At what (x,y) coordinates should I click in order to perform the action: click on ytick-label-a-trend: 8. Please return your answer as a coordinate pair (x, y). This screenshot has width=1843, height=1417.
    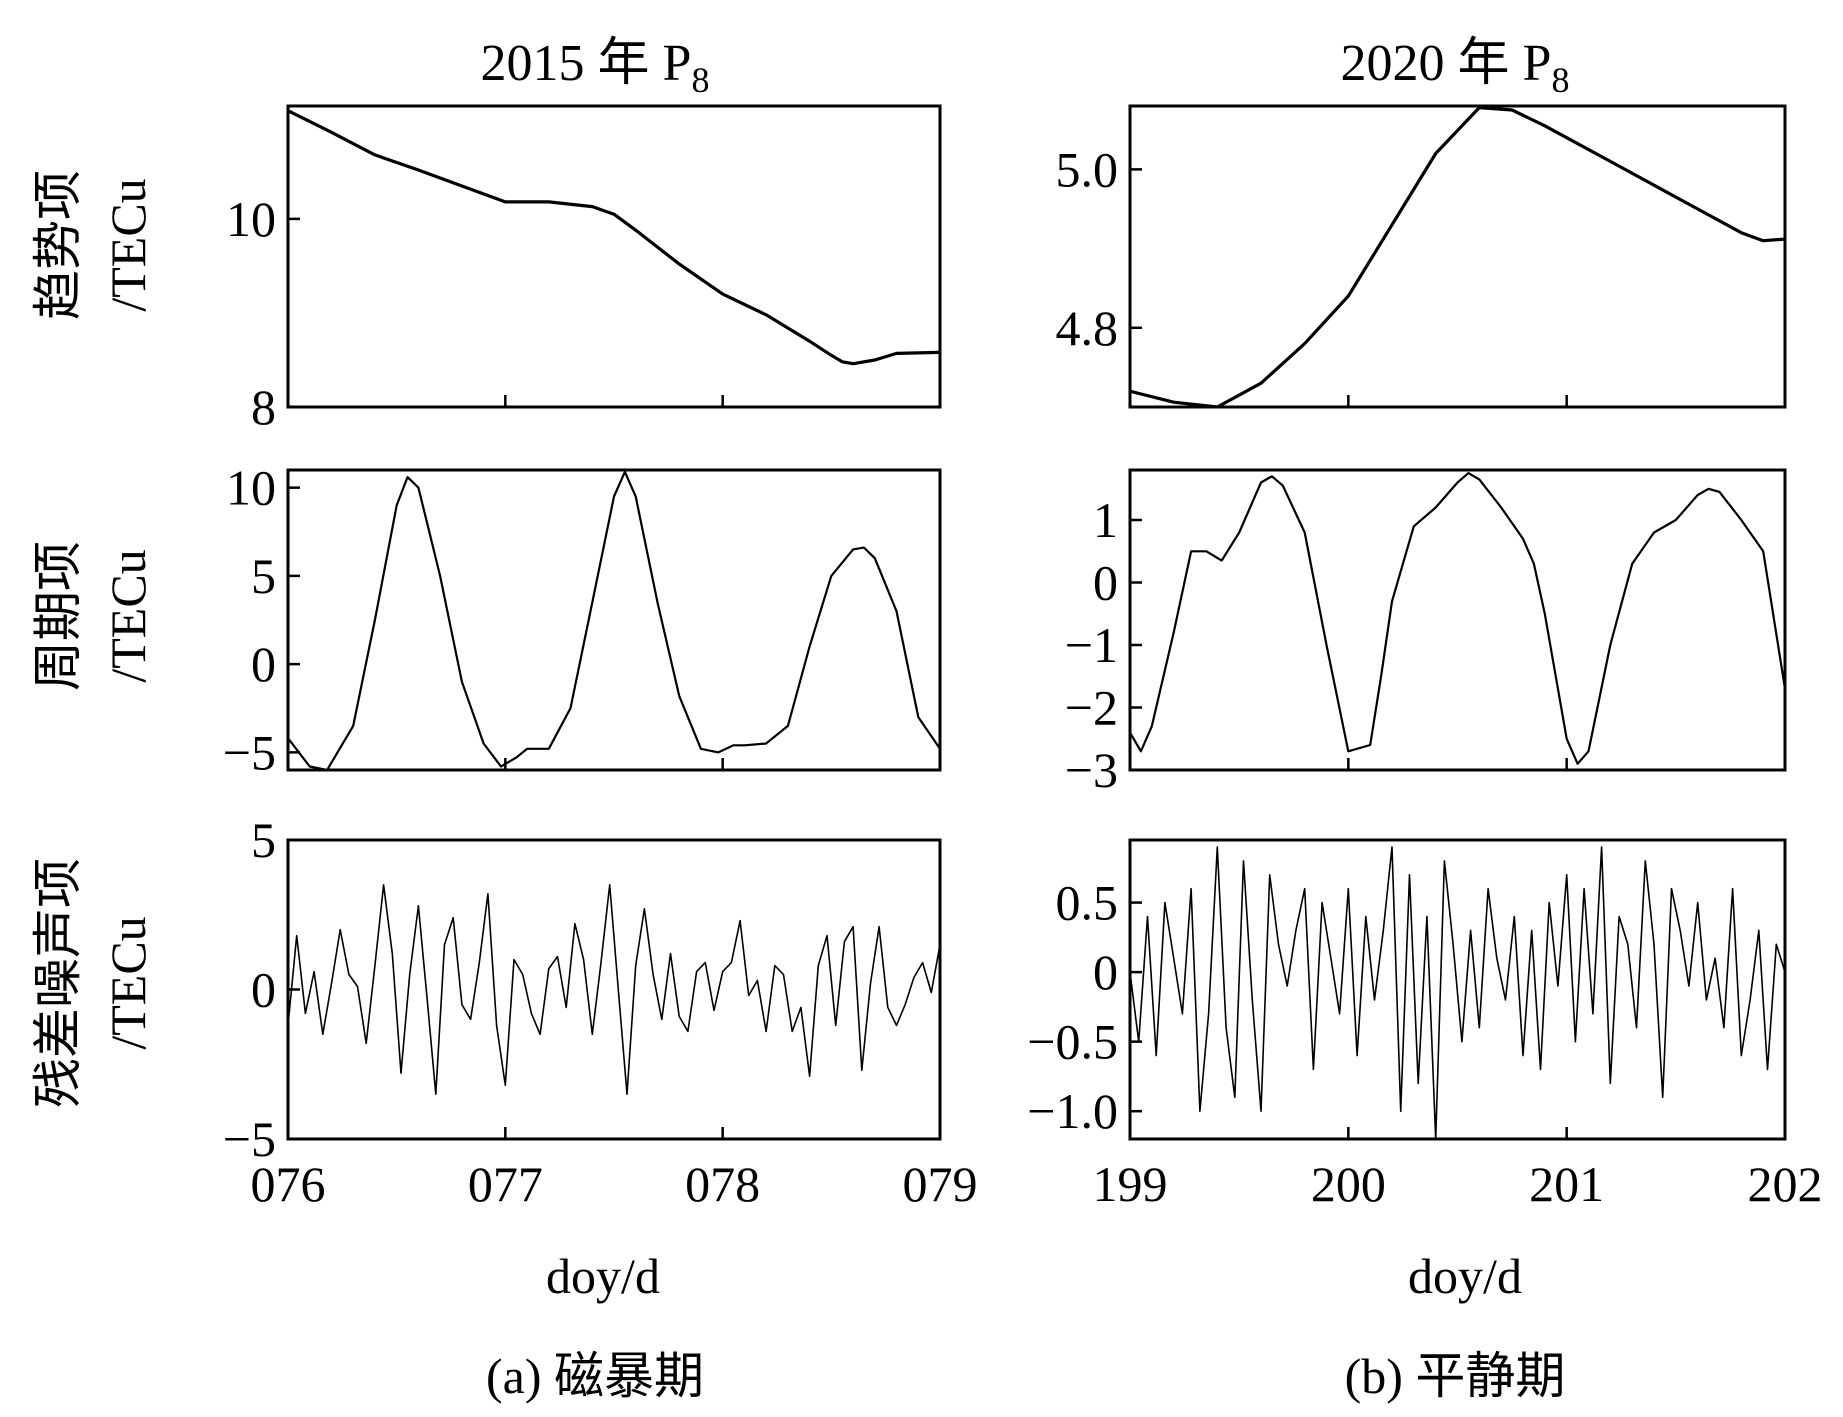
    Looking at the image, I should click on (263, 407).